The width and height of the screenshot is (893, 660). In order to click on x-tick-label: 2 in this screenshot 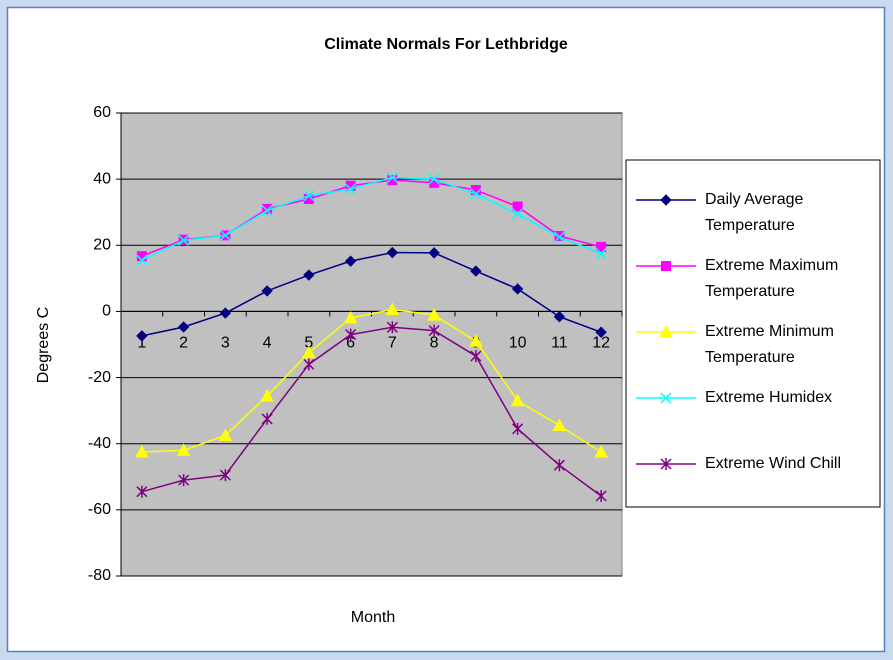, I will do `click(183, 343)`.